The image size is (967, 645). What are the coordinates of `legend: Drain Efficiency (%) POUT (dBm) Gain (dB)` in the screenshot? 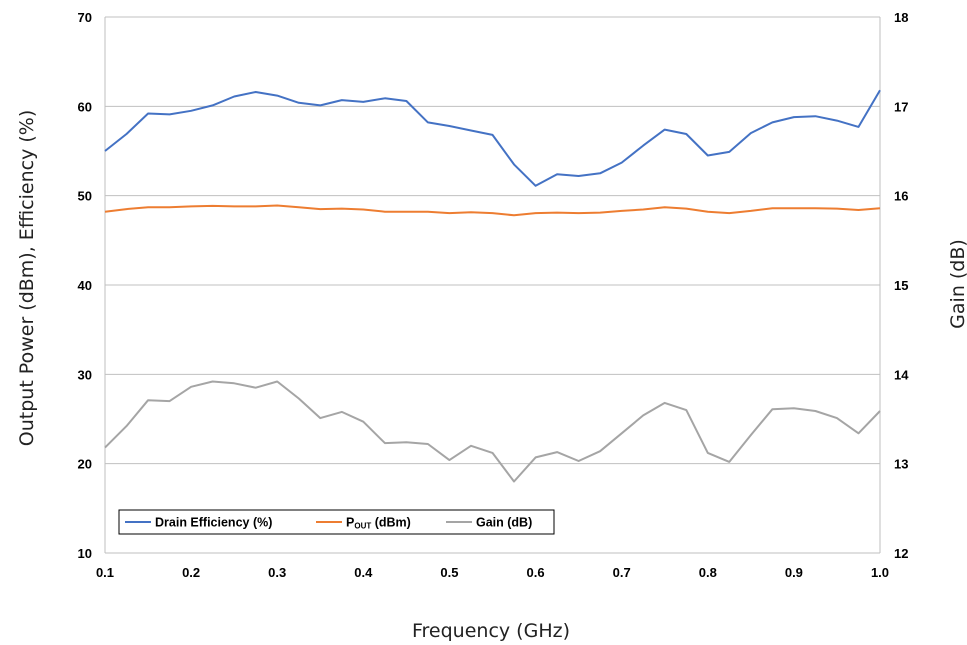 It's located at (336, 522).